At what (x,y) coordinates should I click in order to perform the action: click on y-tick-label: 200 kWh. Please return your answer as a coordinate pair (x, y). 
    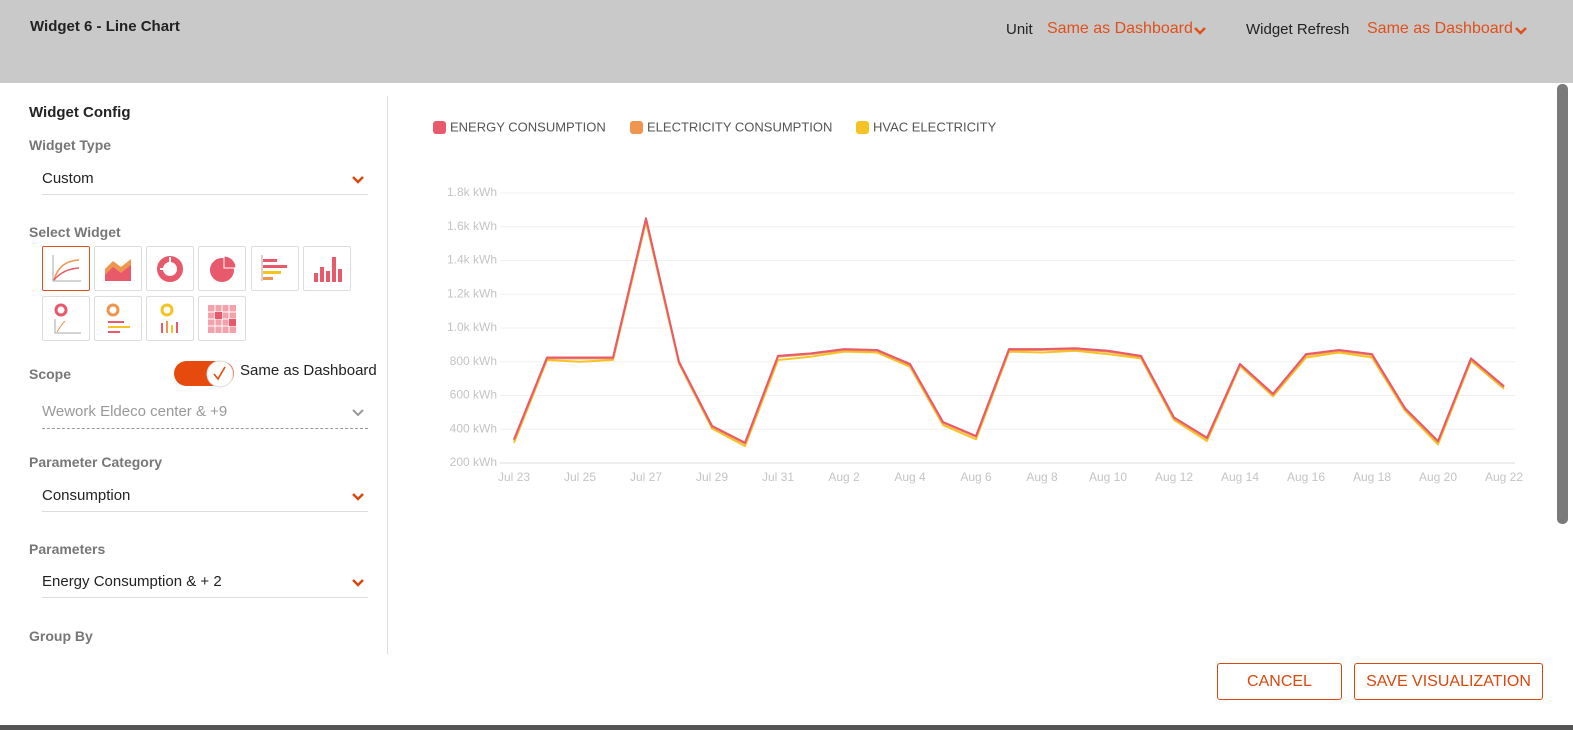
    Looking at the image, I should click on (473, 462).